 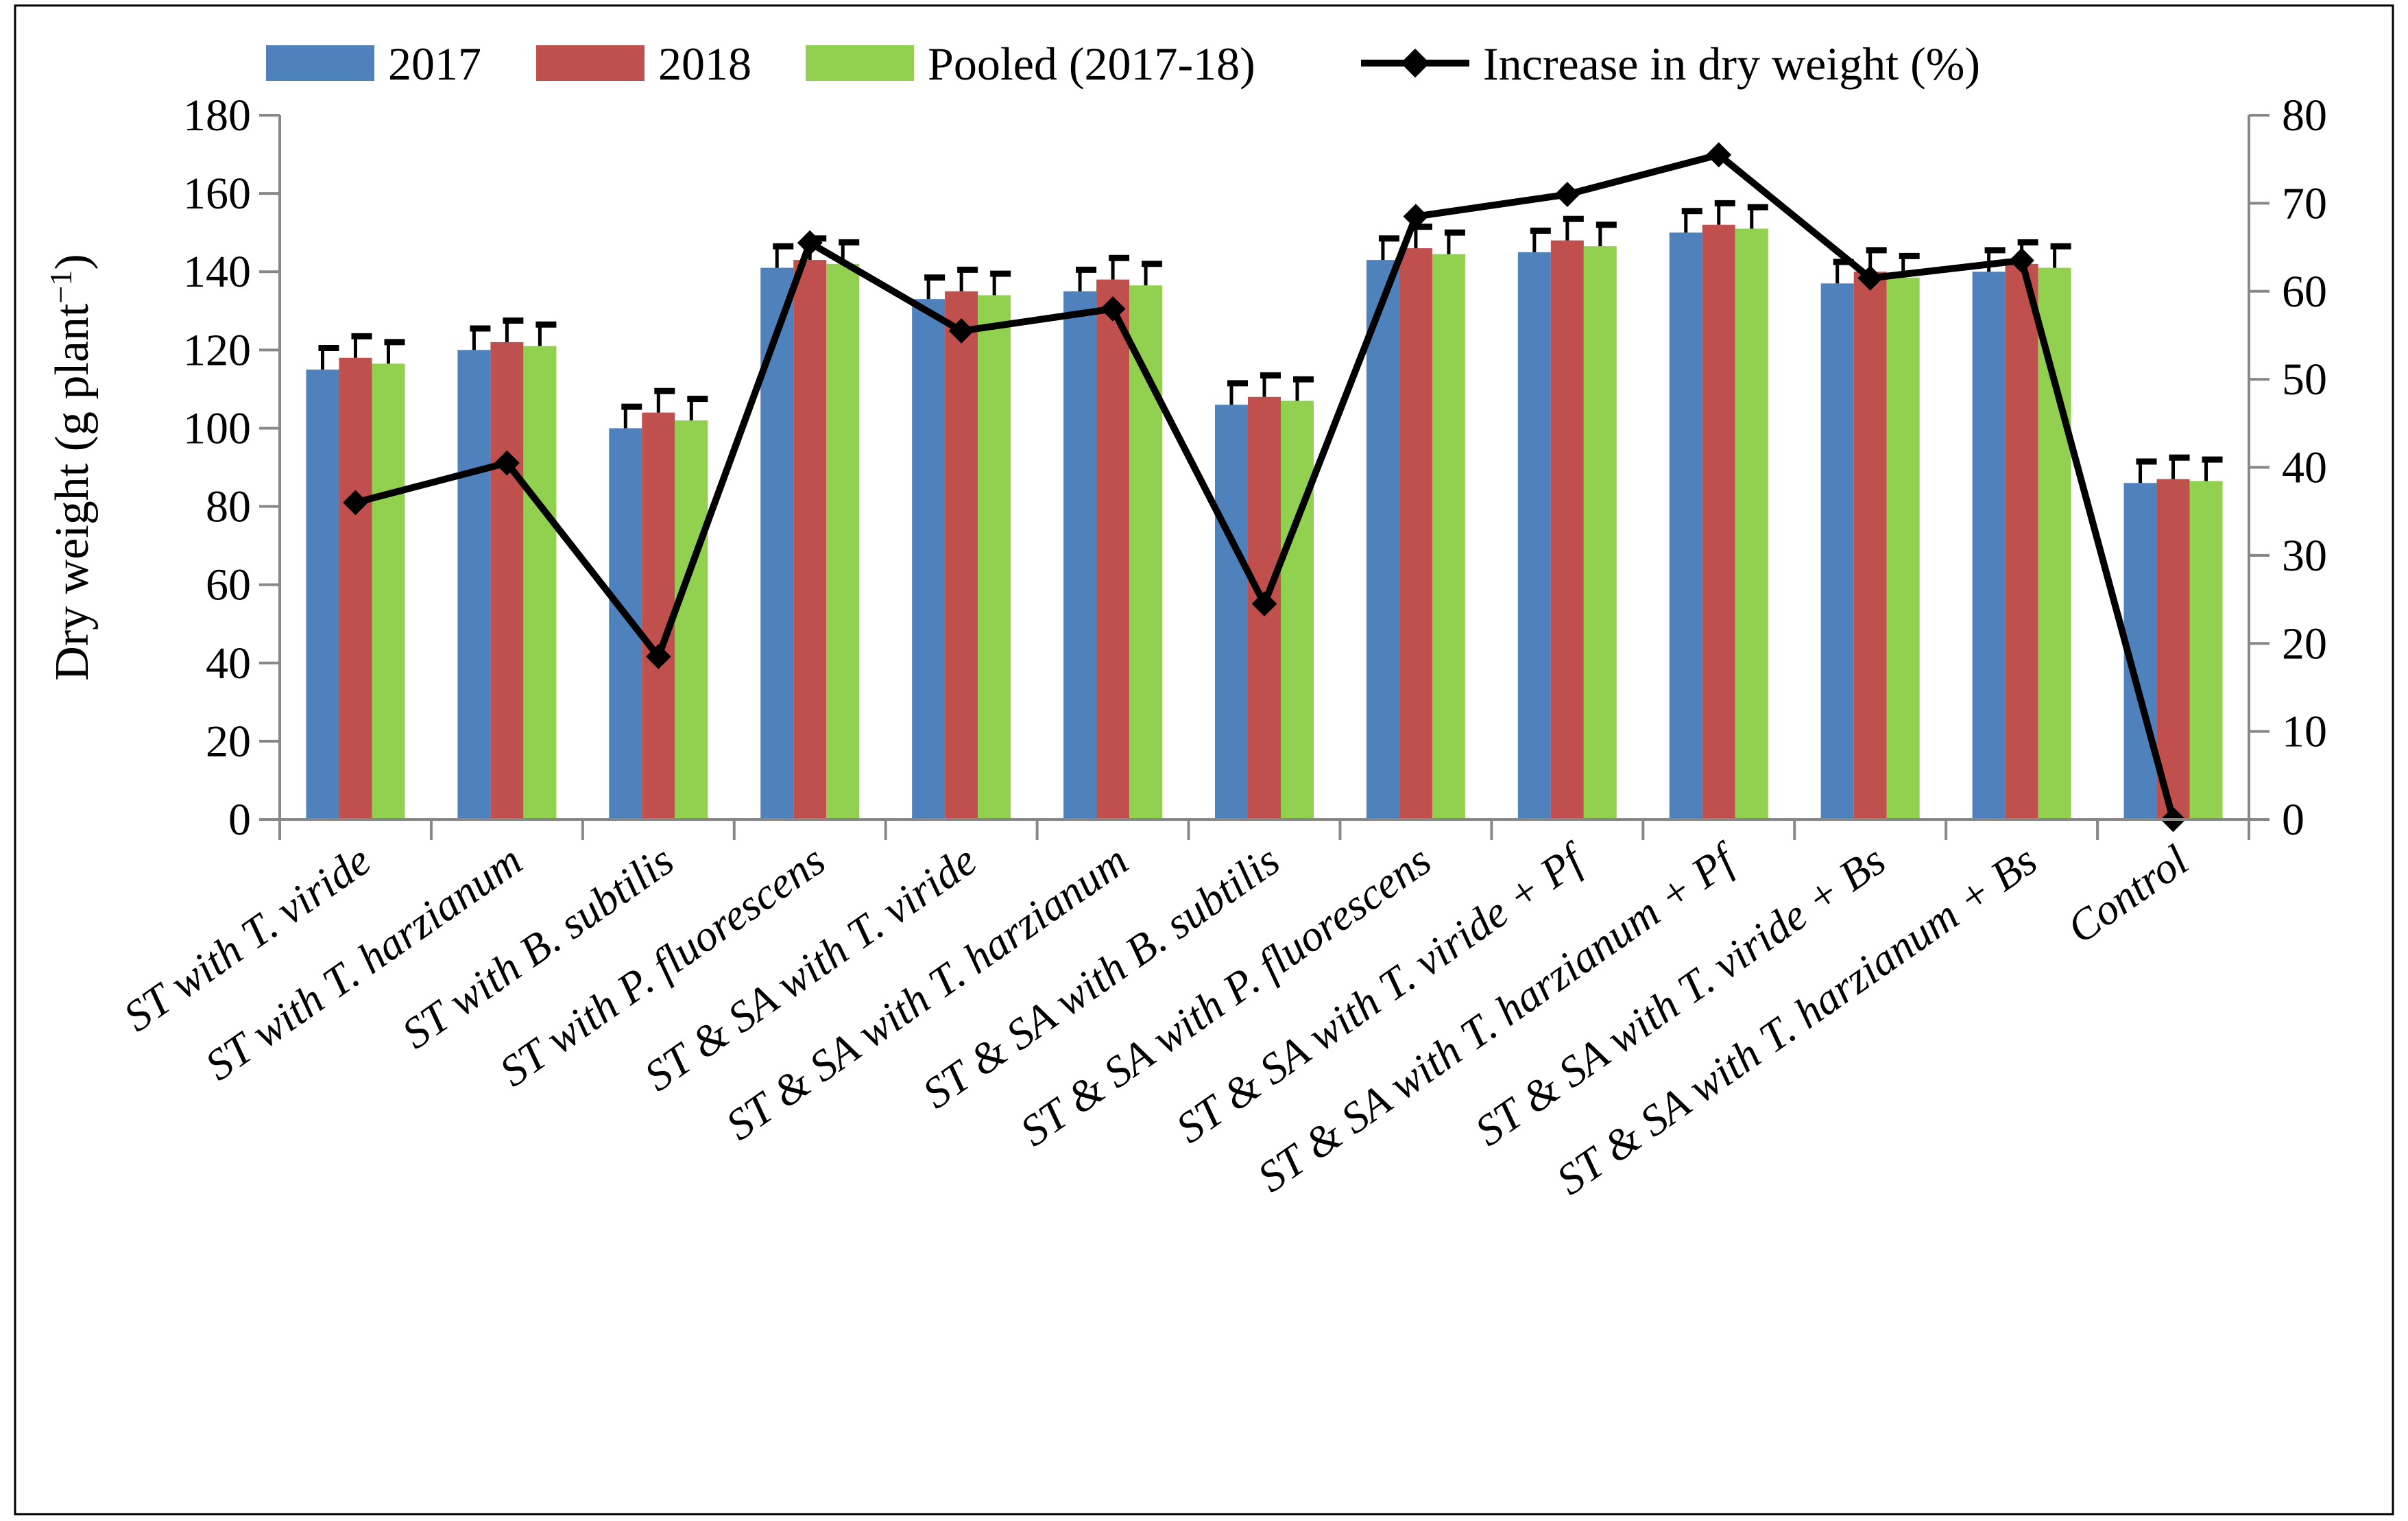 I want to click on y-tick-label: 80, so click(x=228, y=507).